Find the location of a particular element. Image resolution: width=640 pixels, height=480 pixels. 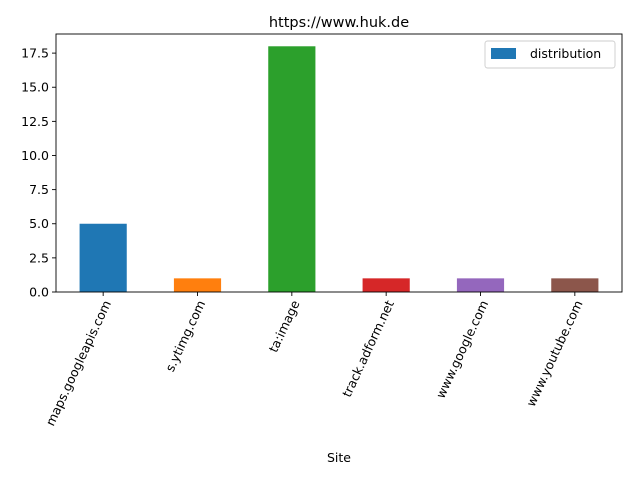

x-tick-label: track.adform.net is located at coordinates (368, 349).